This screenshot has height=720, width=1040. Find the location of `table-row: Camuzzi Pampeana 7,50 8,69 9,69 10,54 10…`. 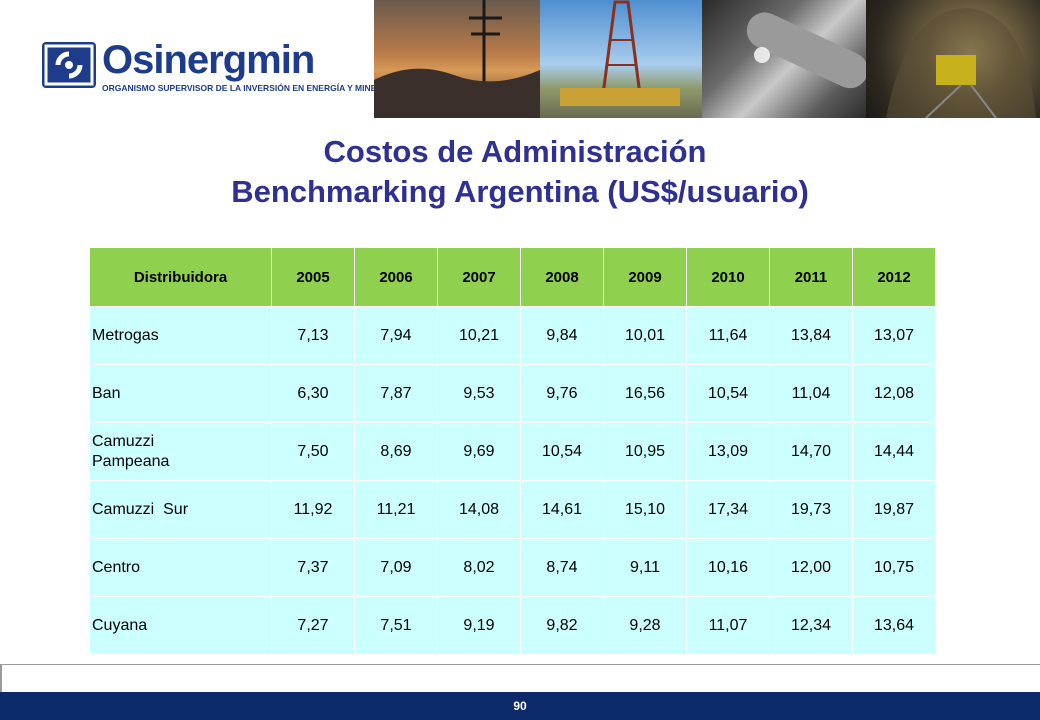

table-row: Camuzzi Pampeana 7,50 8,69 9,69 10,54 10… is located at coordinates (512, 451).